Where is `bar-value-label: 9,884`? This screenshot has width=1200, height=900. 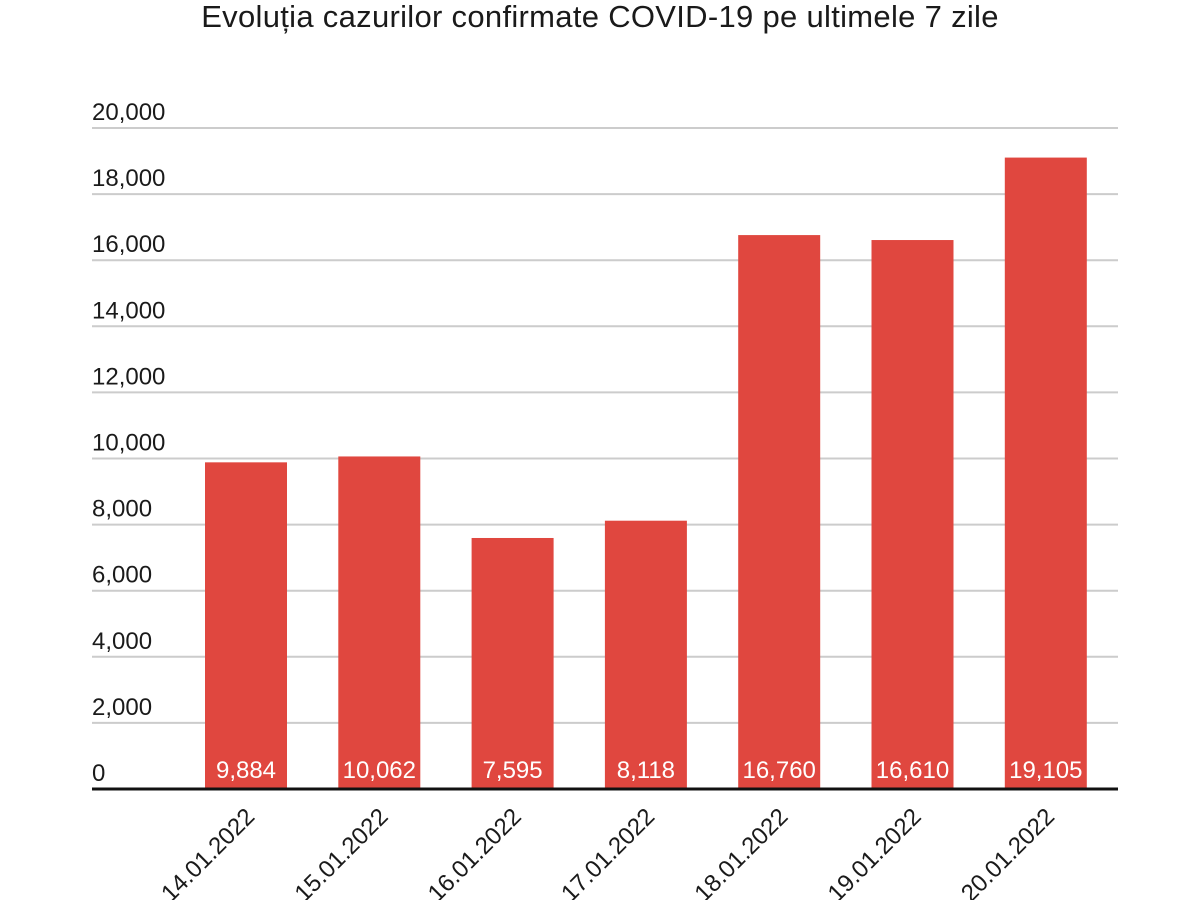 bar-value-label: 9,884 is located at coordinates (246, 770).